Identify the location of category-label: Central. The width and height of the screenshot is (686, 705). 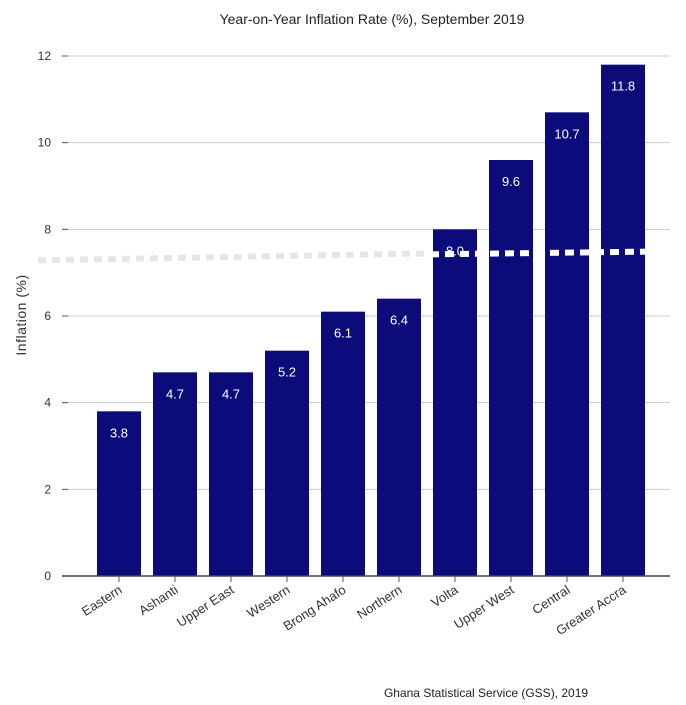
(550, 599).